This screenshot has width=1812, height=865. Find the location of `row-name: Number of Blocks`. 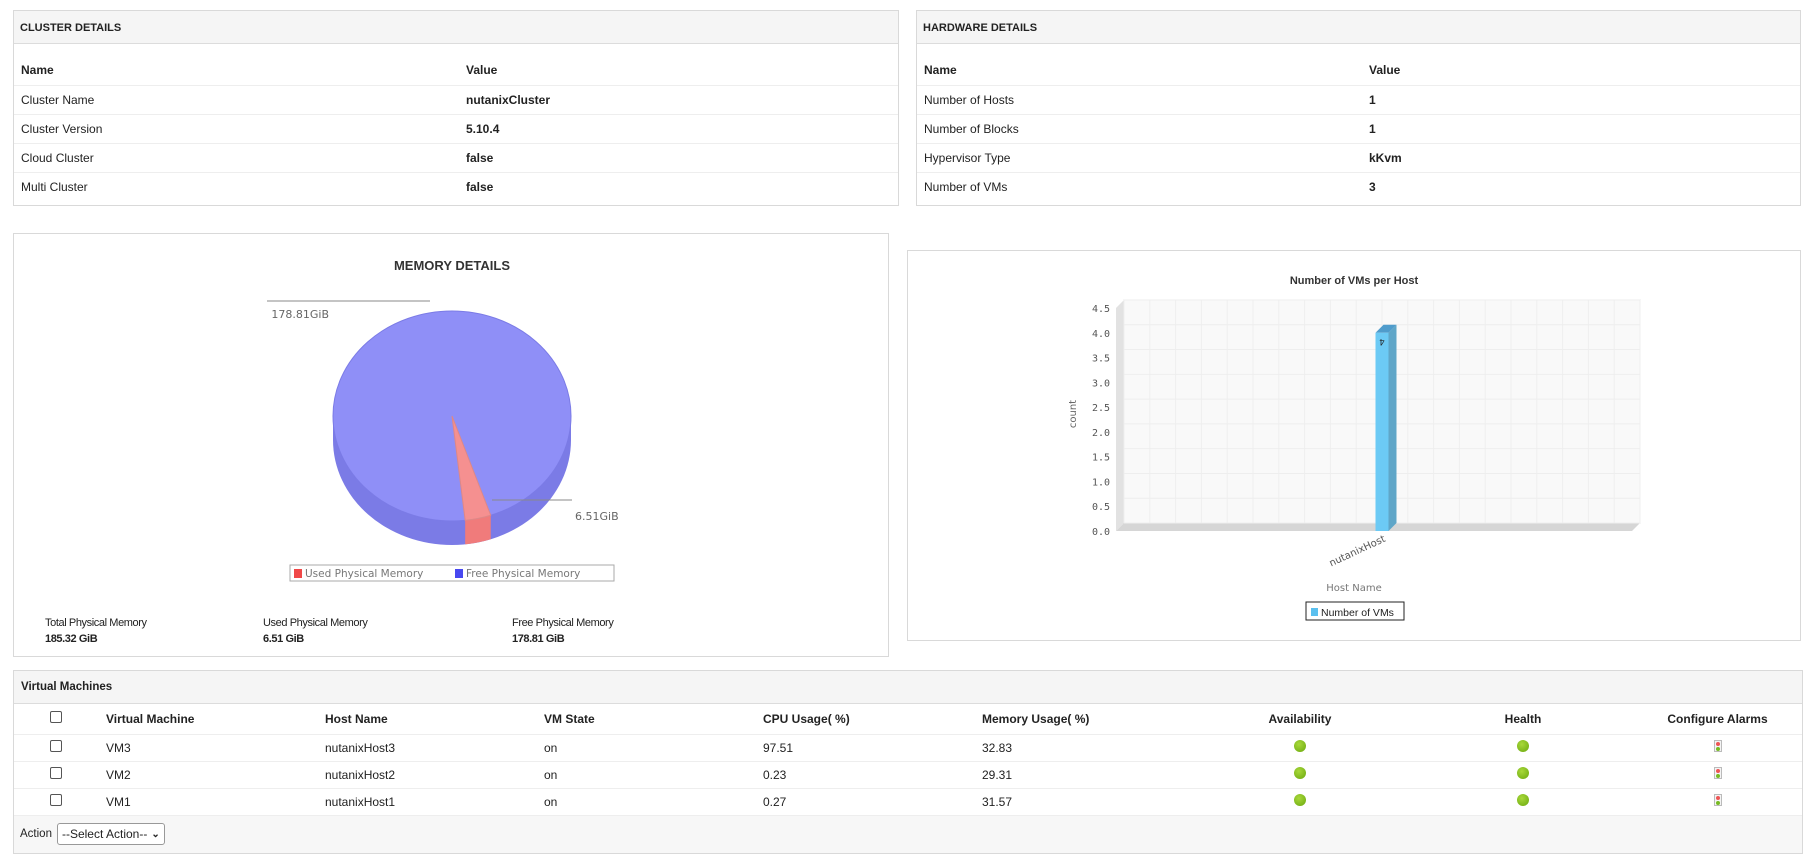

row-name: Number of Blocks is located at coordinates (1139, 129).